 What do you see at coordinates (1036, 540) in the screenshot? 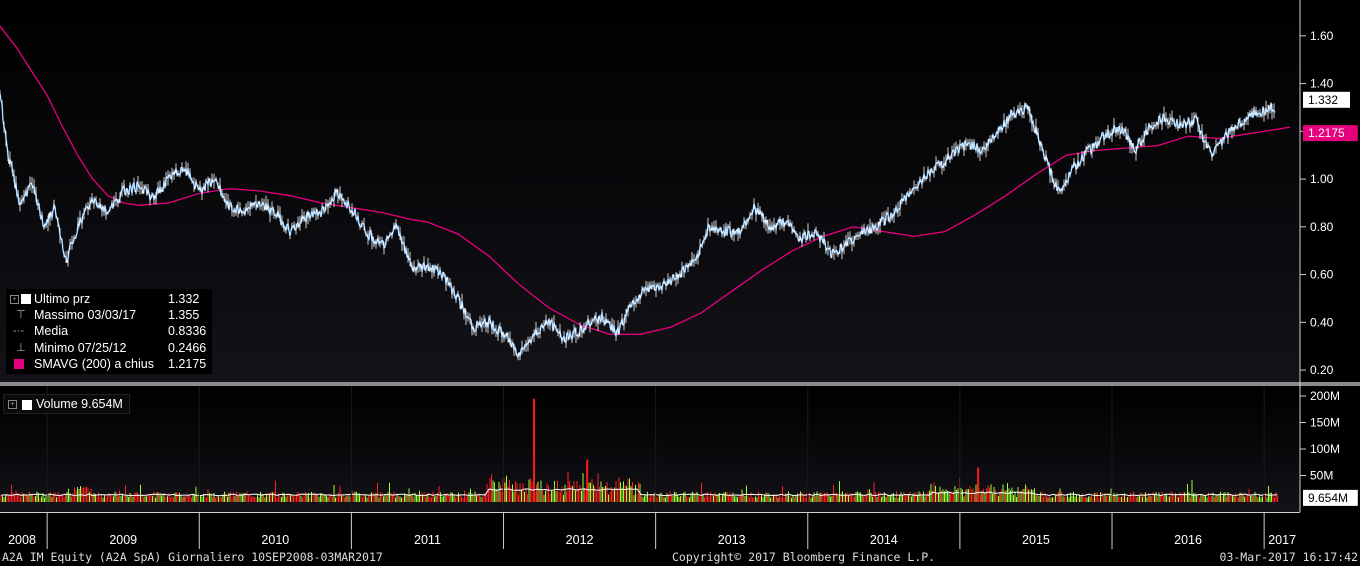
I see `year-label: 2015` at bounding box center [1036, 540].